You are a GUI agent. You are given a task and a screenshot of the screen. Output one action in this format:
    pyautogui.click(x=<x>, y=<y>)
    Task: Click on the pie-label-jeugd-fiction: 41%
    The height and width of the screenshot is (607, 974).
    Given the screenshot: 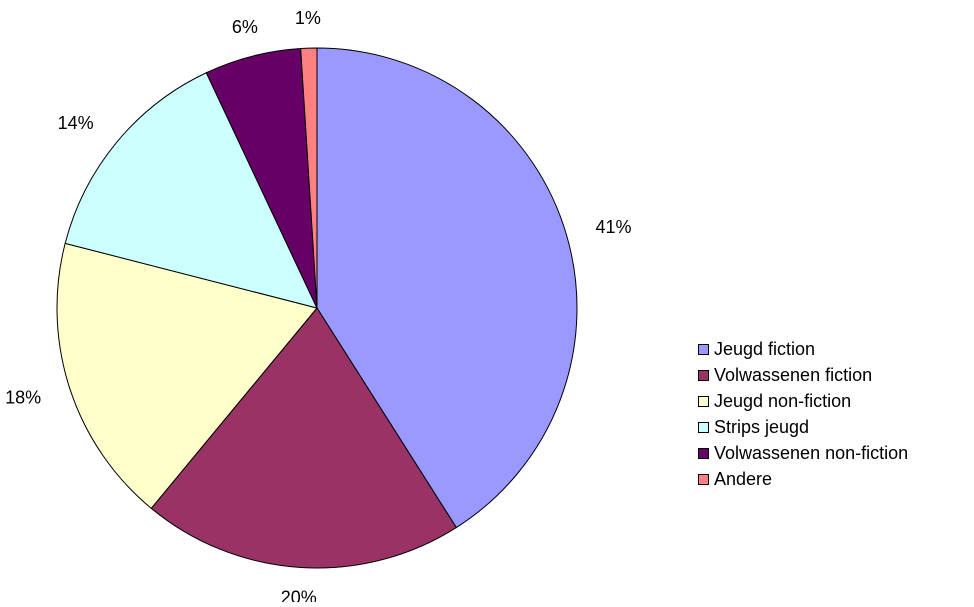 What is the action you would take?
    pyautogui.click(x=614, y=227)
    